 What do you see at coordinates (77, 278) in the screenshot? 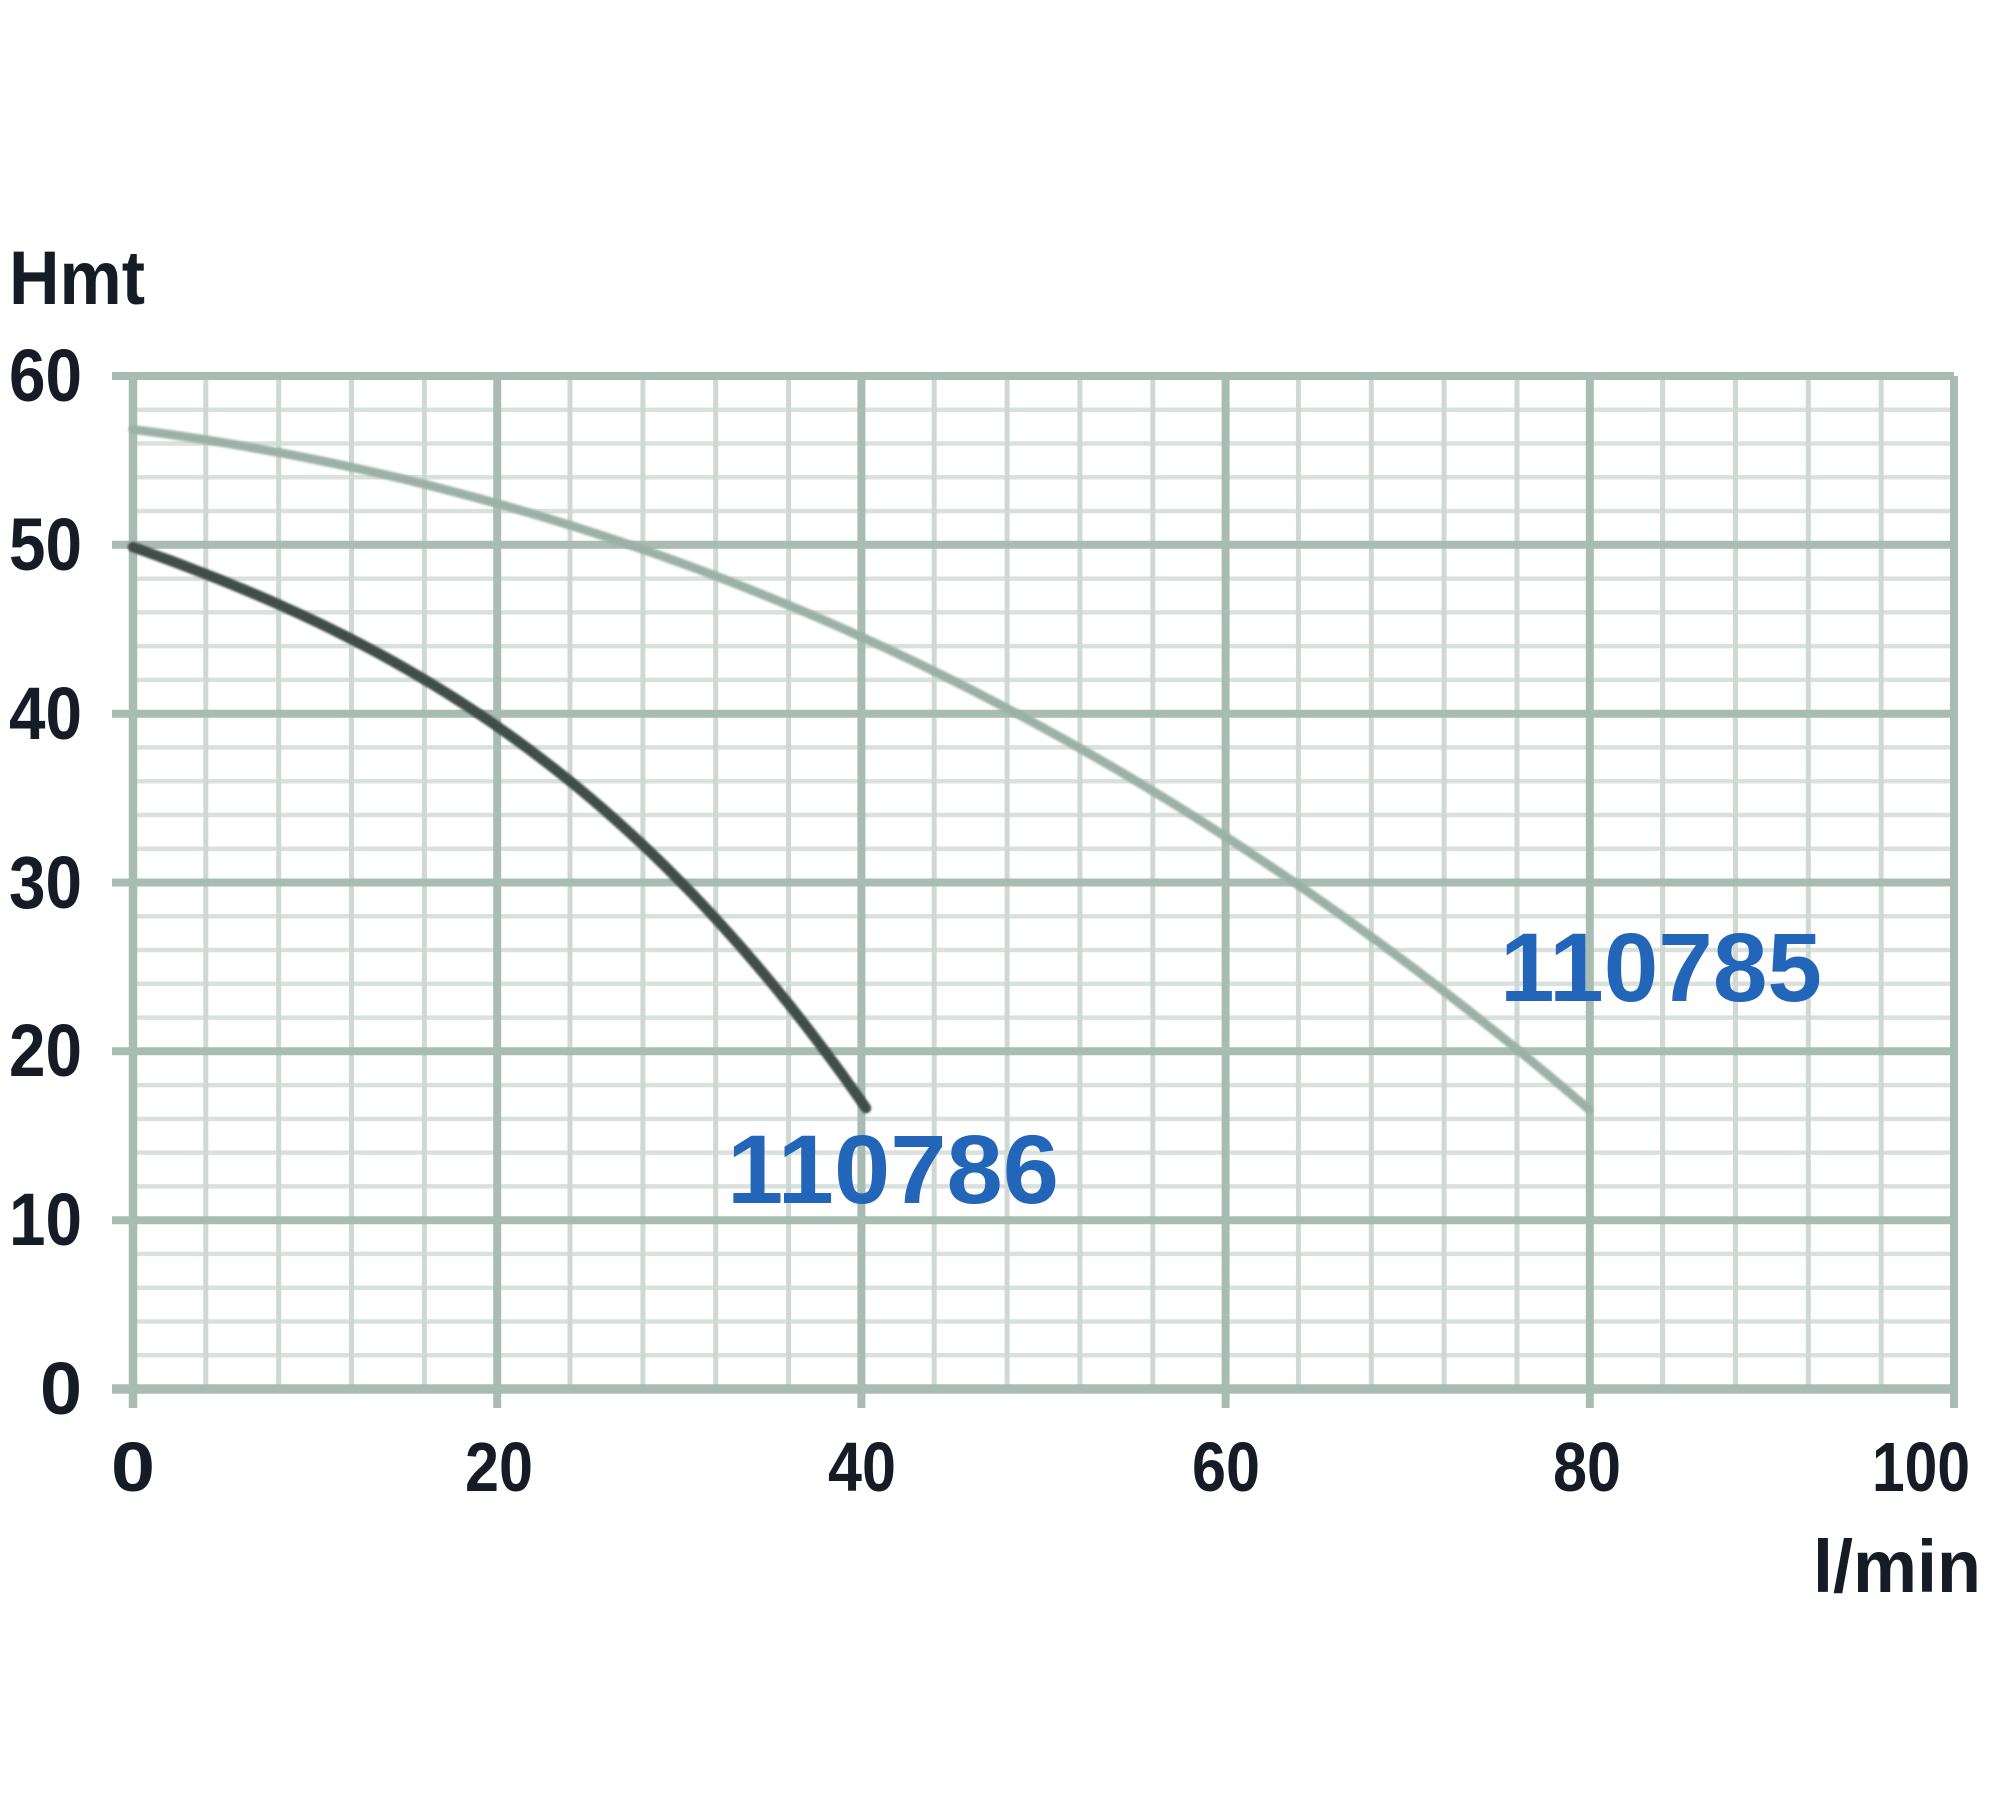
I see `svg-text: Hmt` at bounding box center [77, 278].